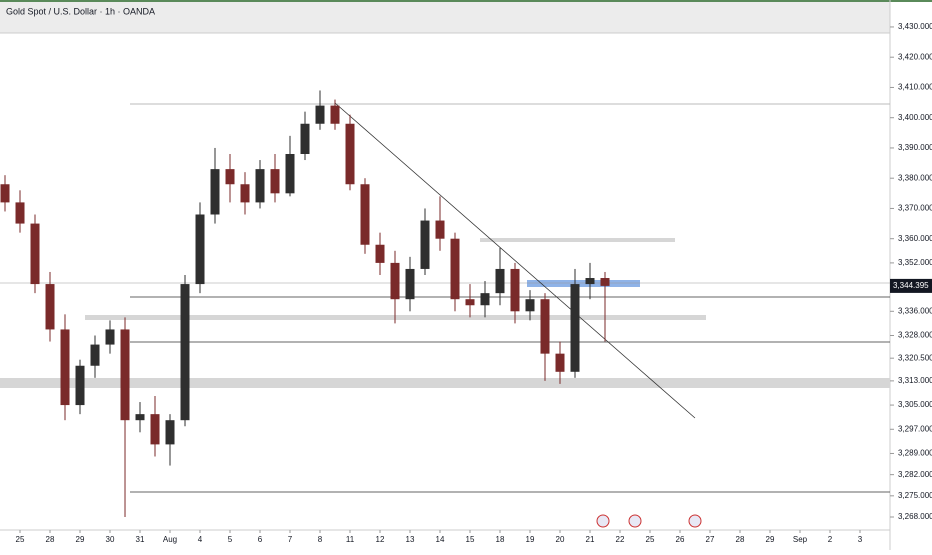 This screenshot has width=932, height=555. Describe the element at coordinates (915, 357) in the screenshot. I see `y-tick-label: 3,320.500` at that location.